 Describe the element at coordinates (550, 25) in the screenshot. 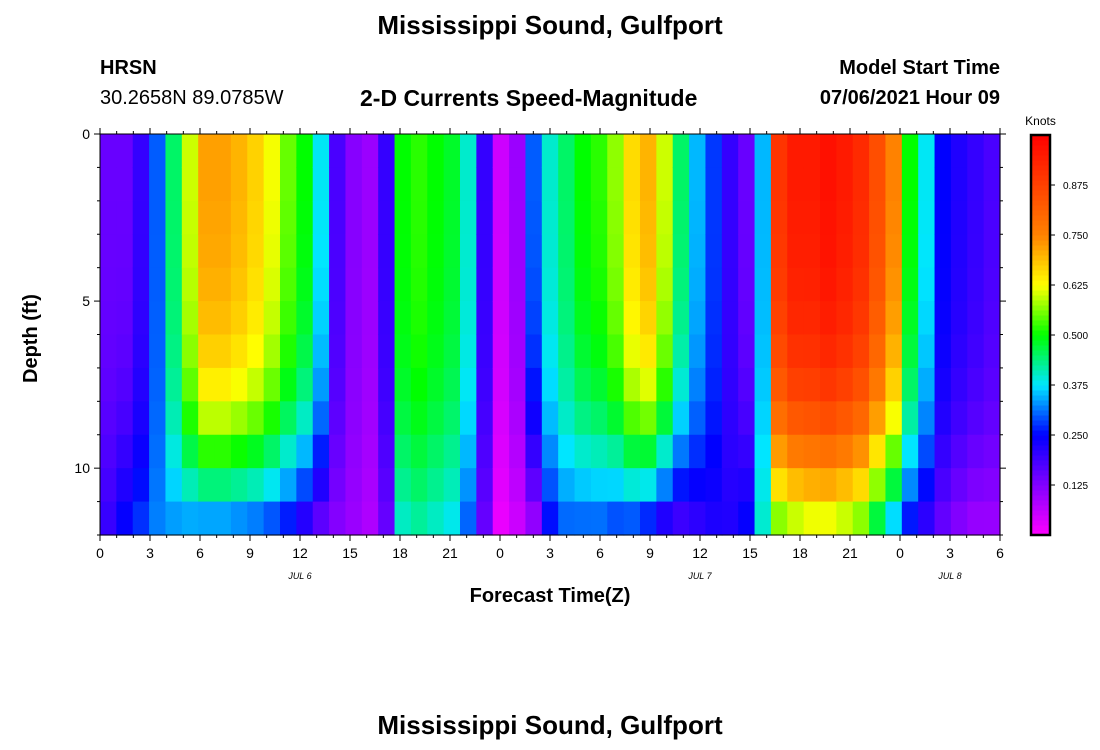

I see `chart-title: Mississippi Sound, Gulfport` at that location.